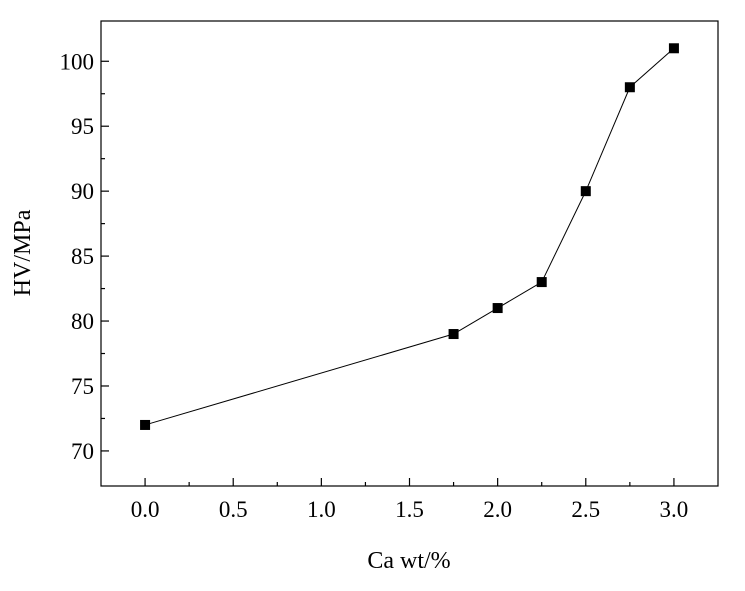 Image resolution: width=745 pixels, height=591 pixels. I want to click on y-tick-label-2: 80, so click(82, 321).